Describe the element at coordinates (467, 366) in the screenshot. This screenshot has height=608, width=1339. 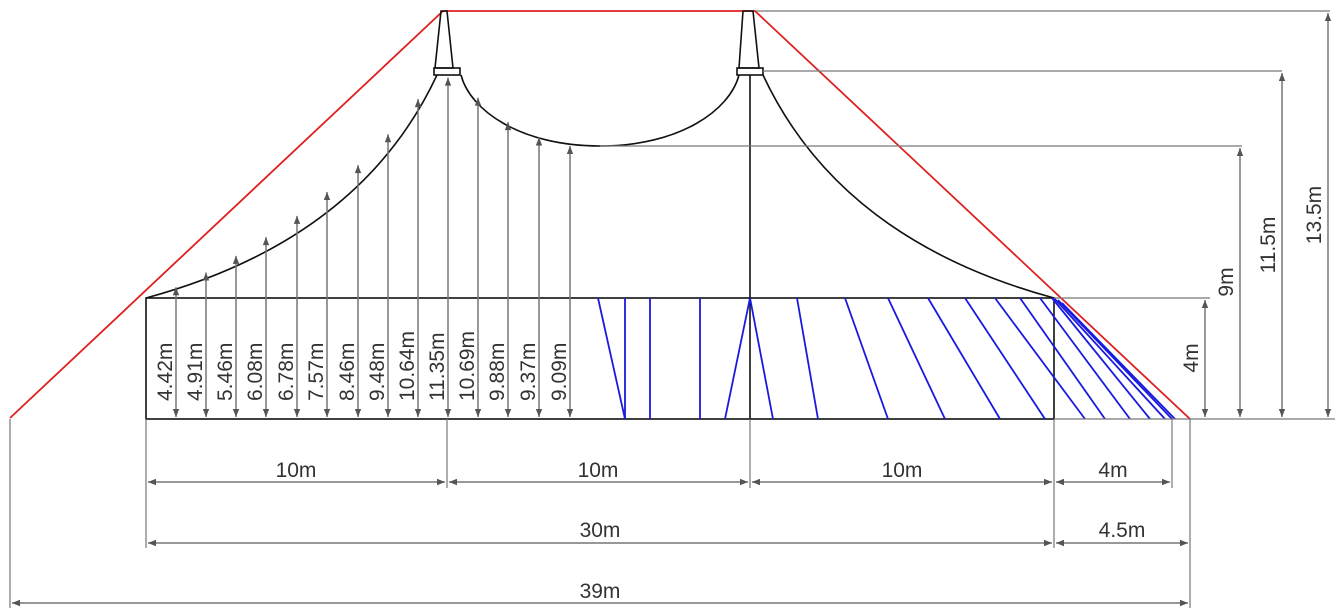
I see `roof-height-label: 10.69m` at that location.